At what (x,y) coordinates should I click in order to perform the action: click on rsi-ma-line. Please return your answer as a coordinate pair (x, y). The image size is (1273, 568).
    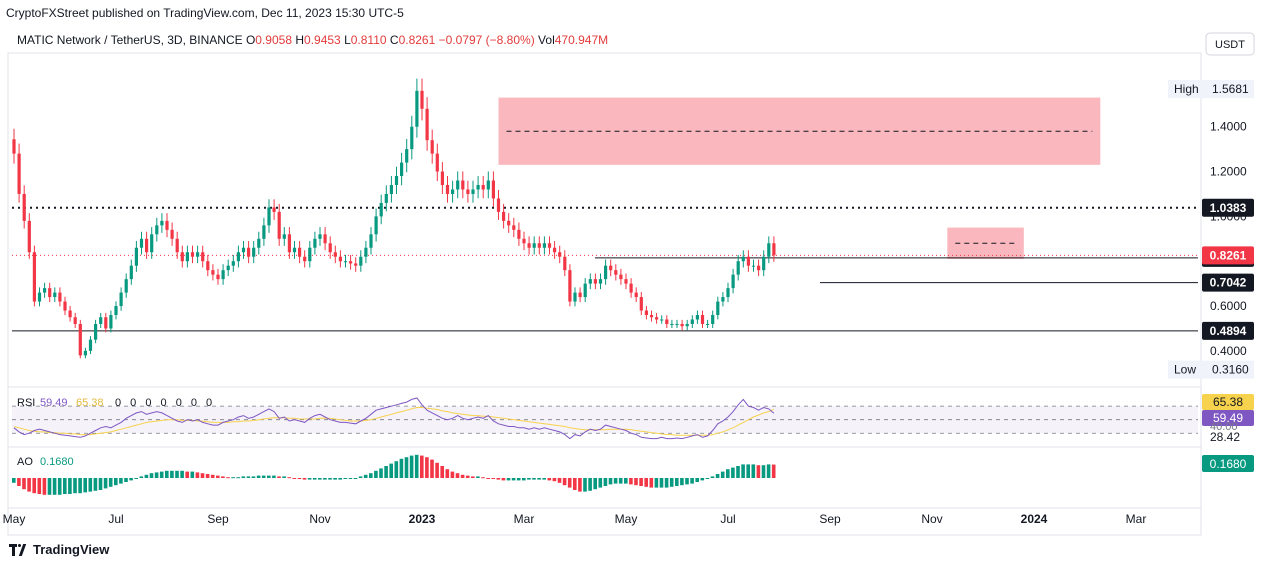
    Looking at the image, I should click on (394, 421).